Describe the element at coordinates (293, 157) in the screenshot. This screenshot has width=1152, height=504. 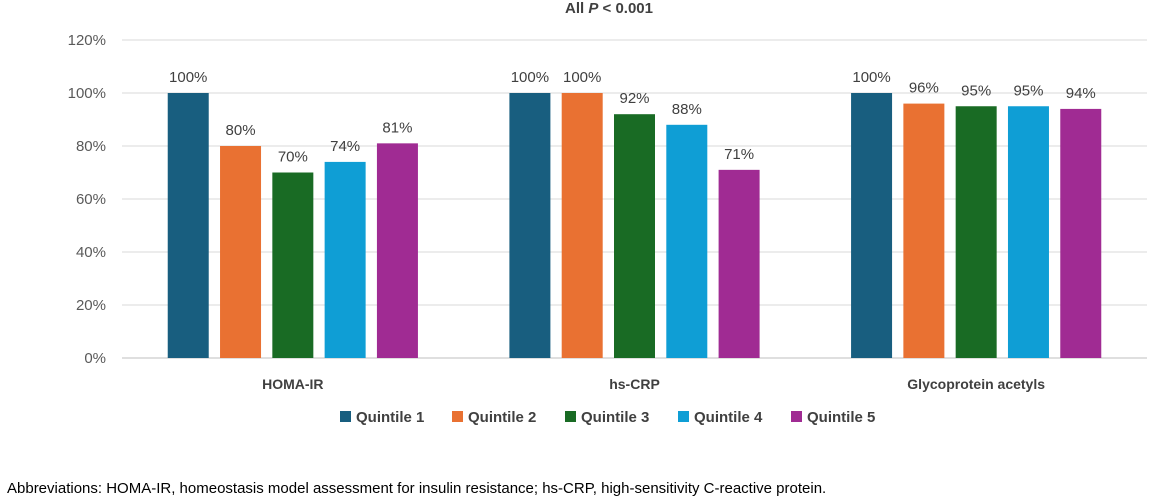
I see `data-label: 70%` at that location.